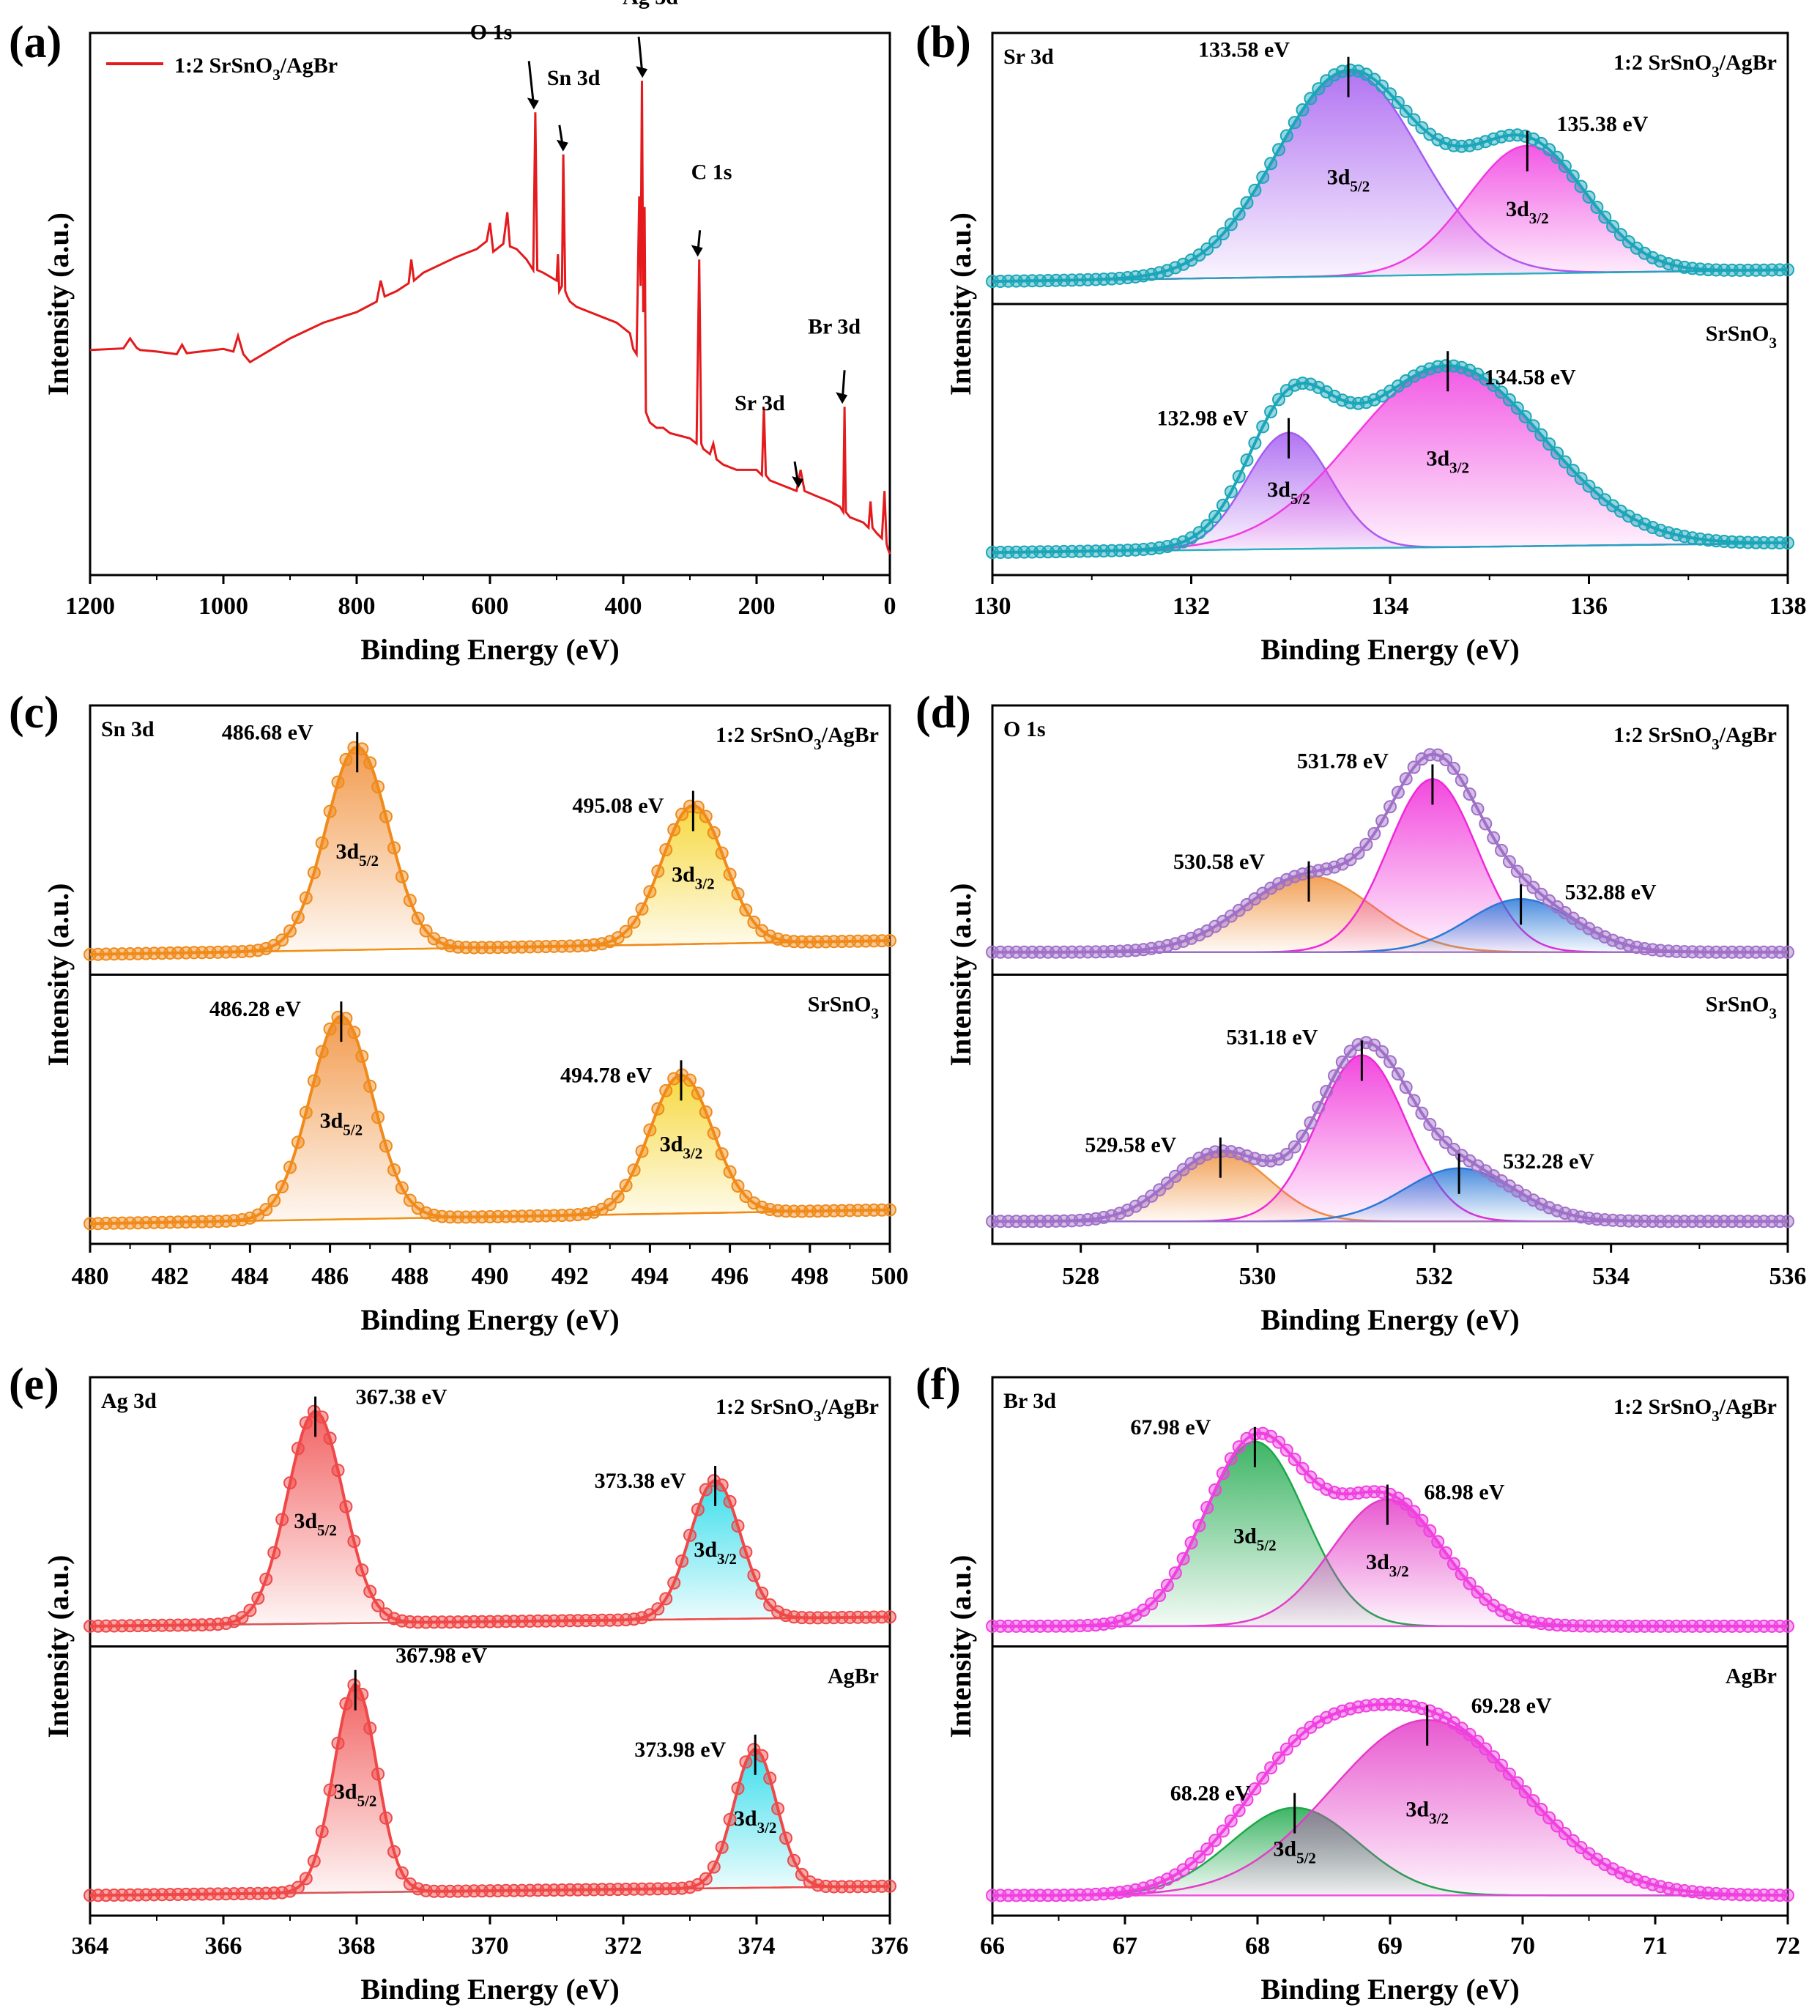 This screenshot has width=1820, height=2016. Describe the element at coordinates (1080, 1276) in the screenshot. I see `x-tick-label: 528` at that location.